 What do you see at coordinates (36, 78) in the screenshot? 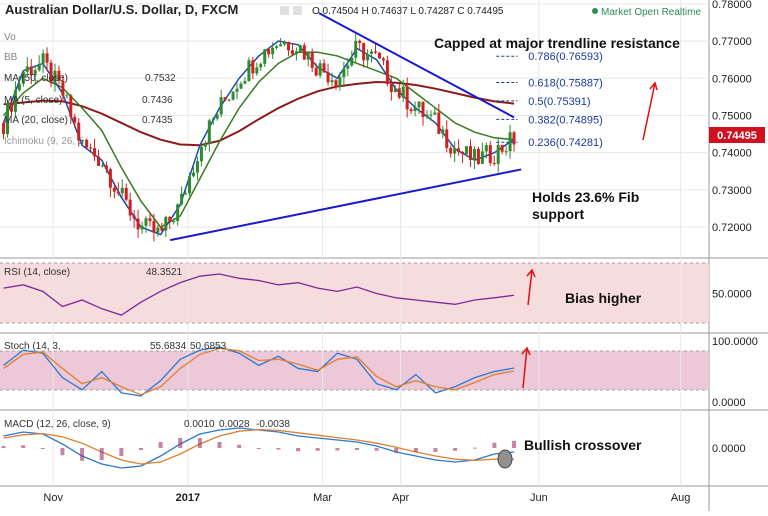
I see `ma50-label: MA (50, close)` at bounding box center [36, 78].